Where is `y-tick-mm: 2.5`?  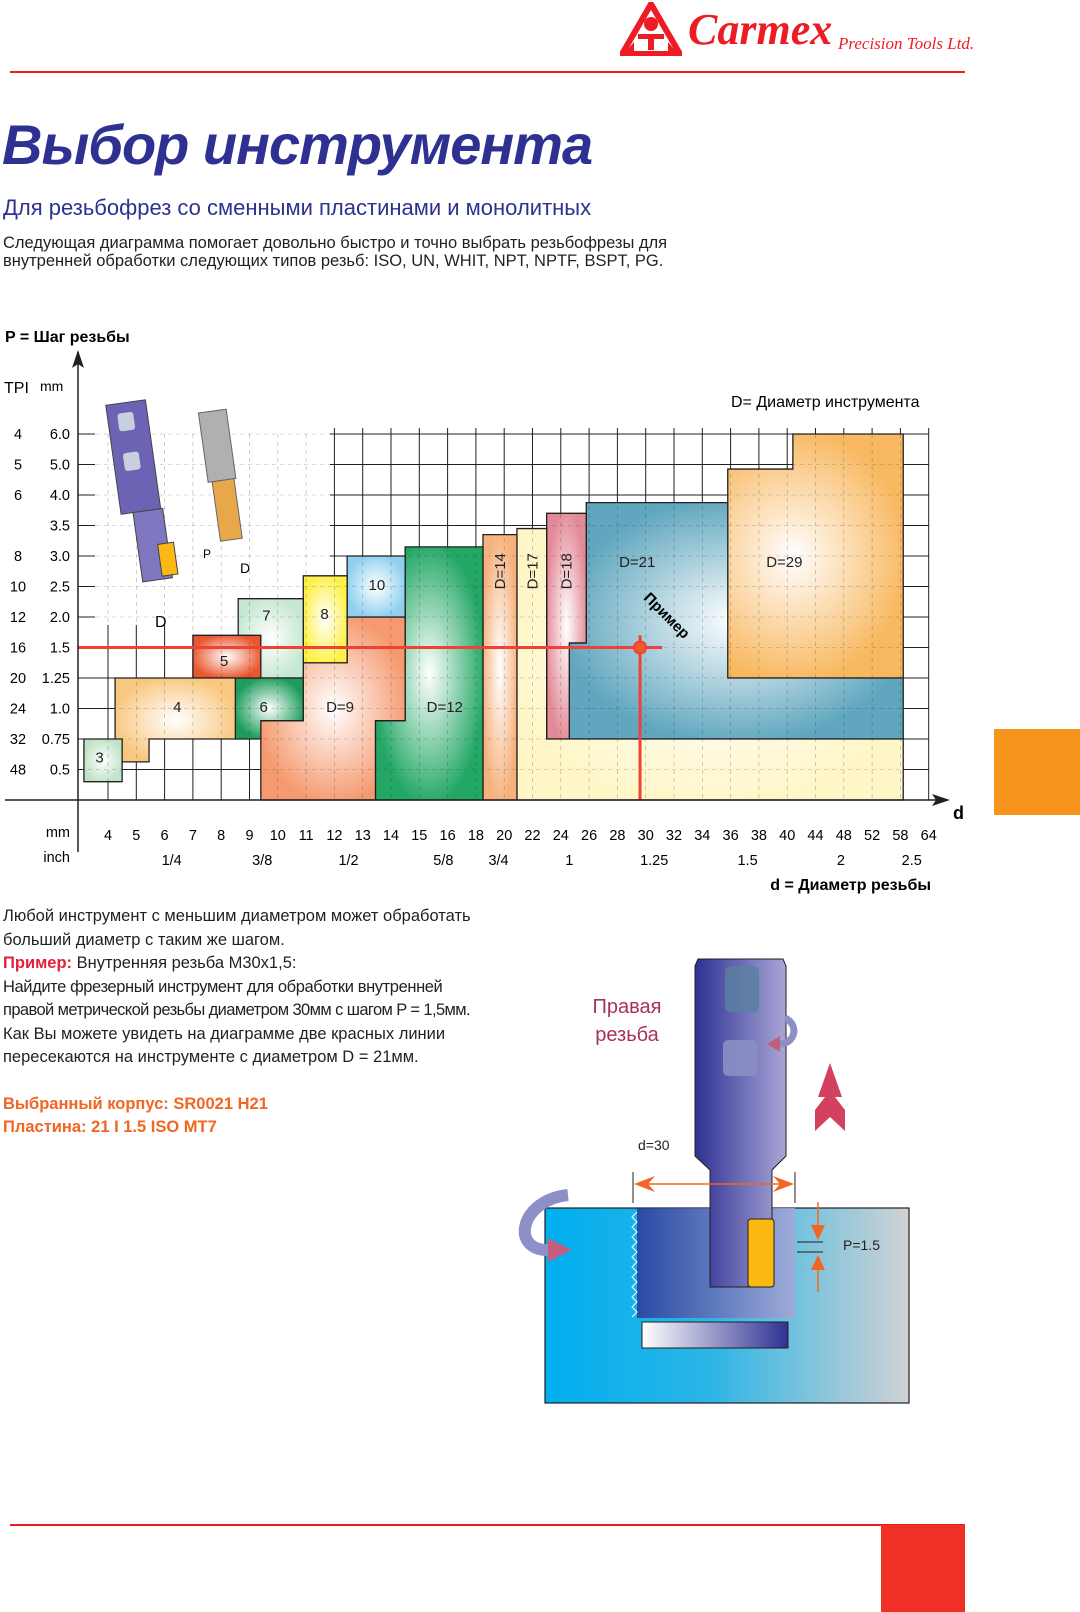
y-tick-mm: 2.5 is located at coordinates (60, 588).